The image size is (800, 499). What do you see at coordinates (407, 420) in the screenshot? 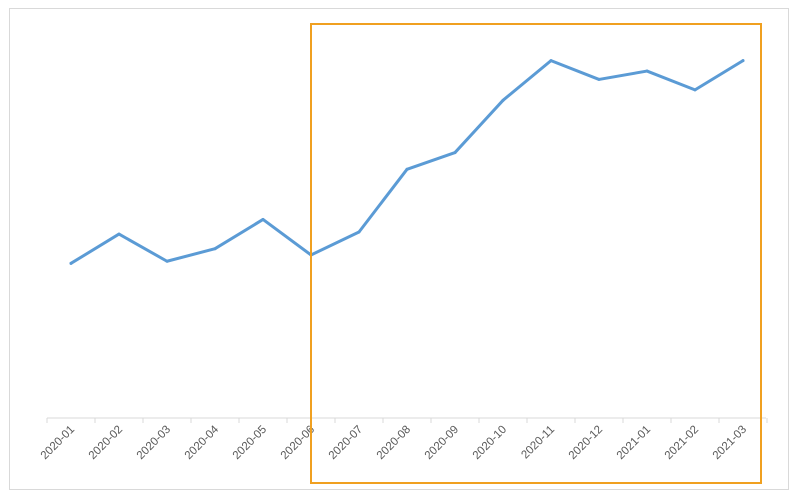
I see `x-axis` at bounding box center [407, 420].